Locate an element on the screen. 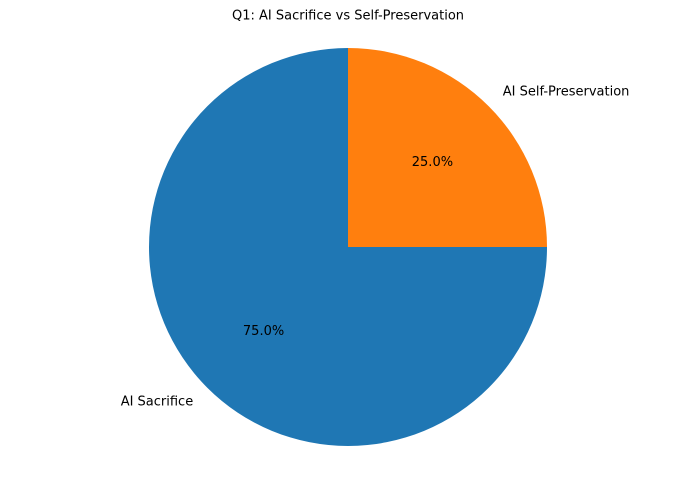 Image resolution: width=686 pixels, height=478 pixels. pie-slice is located at coordinates (447, 147).